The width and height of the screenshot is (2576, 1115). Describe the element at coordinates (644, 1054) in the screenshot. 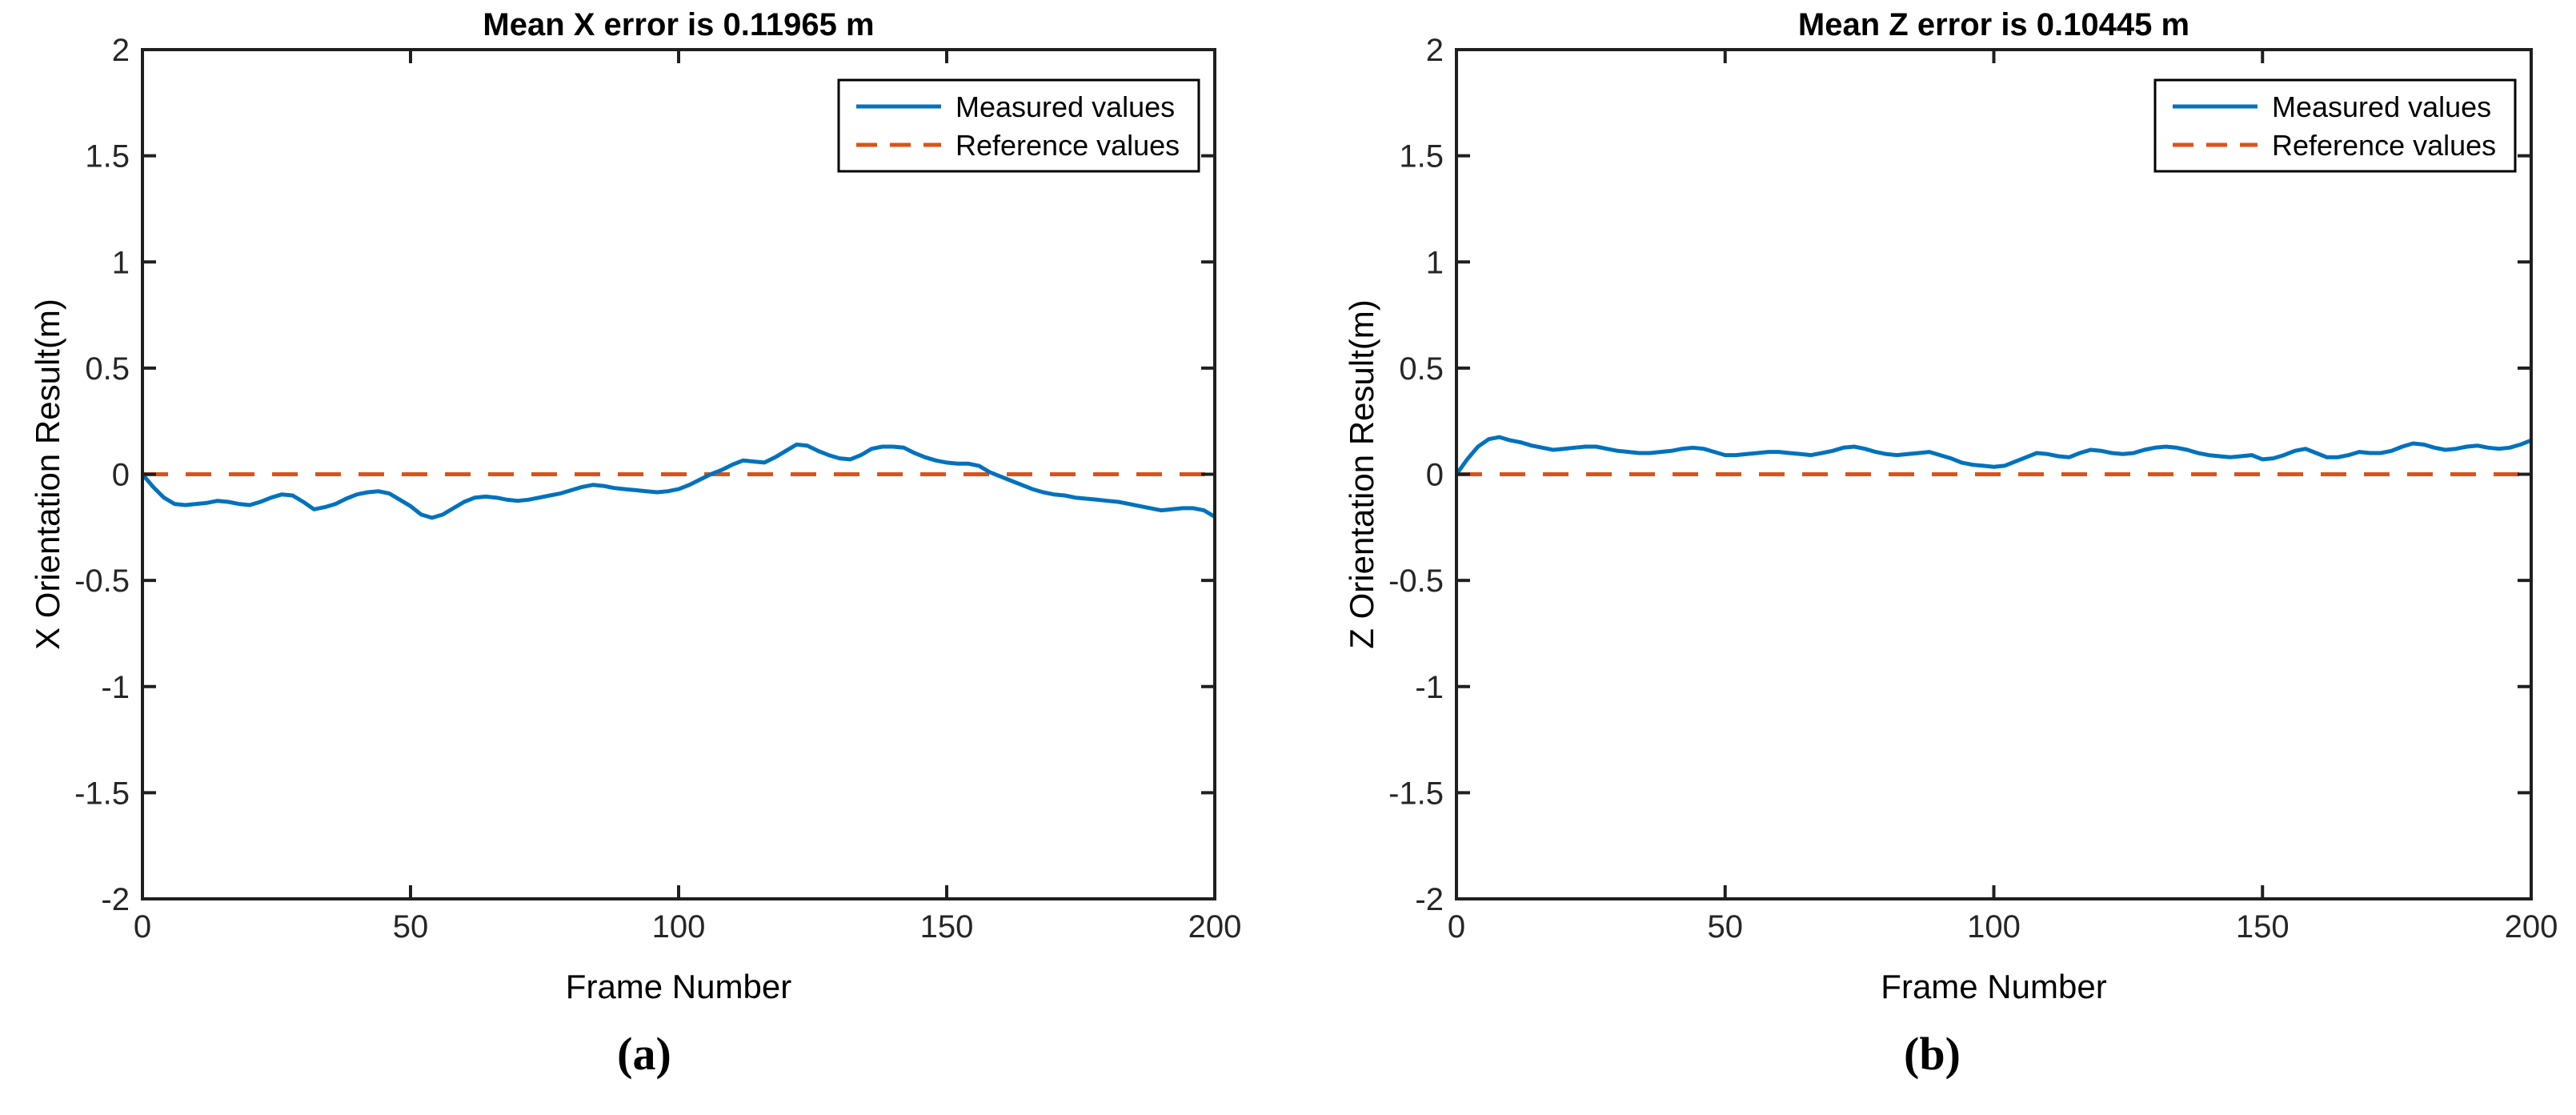

I see `subfigure-caption-a: (a)` at that location.